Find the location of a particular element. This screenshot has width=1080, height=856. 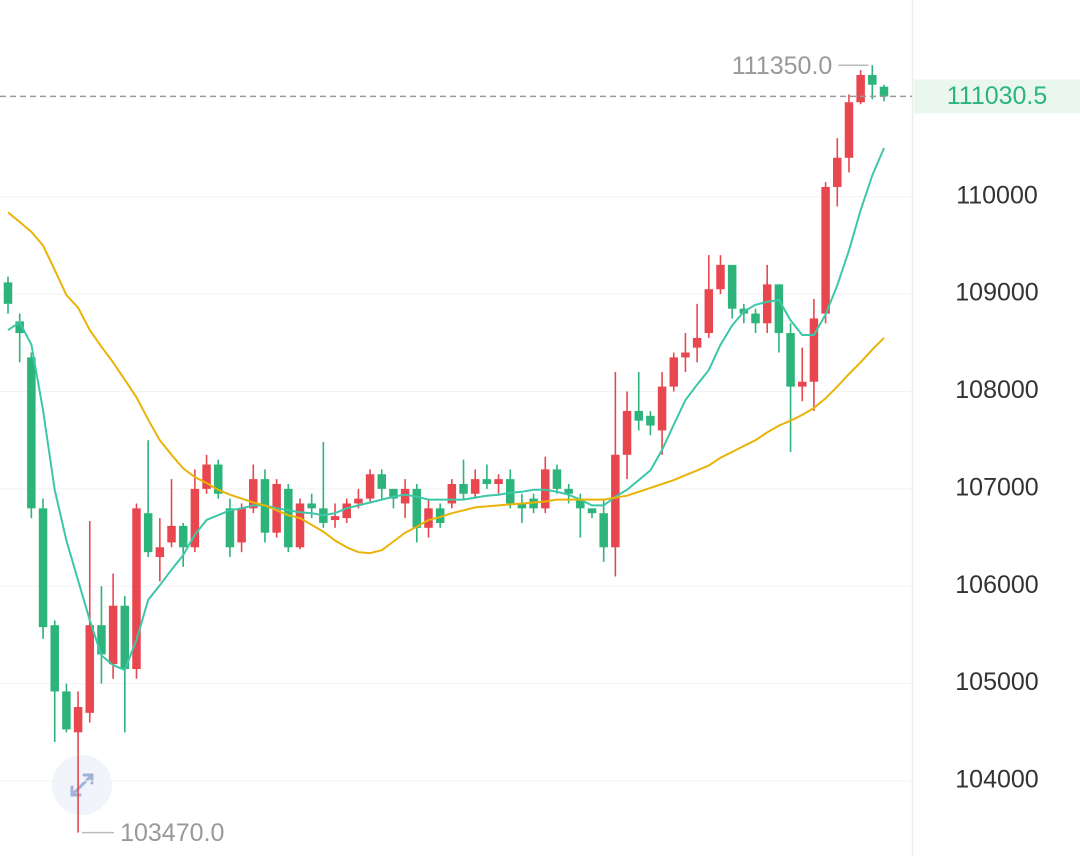

y-tick-label: 106000 is located at coordinates (996, 585).